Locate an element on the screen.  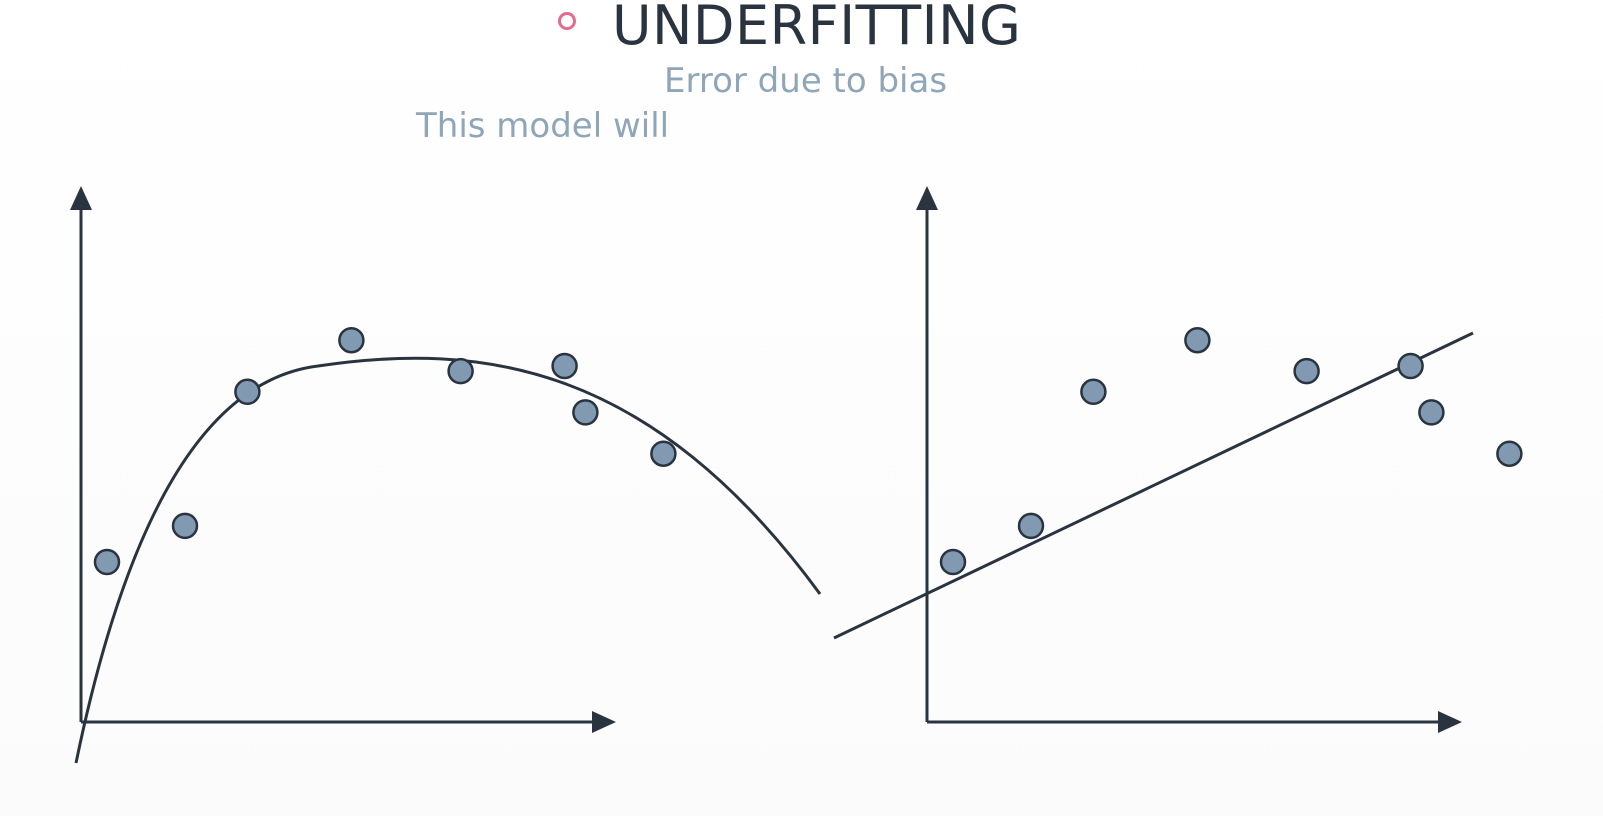
left-points is located at coordinates (385, 451).